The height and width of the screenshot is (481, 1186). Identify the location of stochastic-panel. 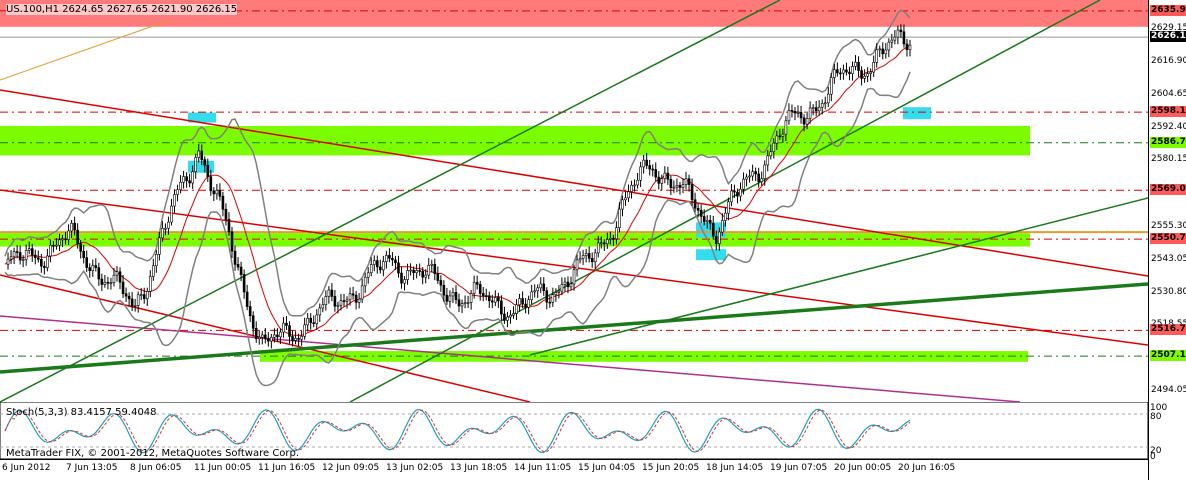
(574, 430).